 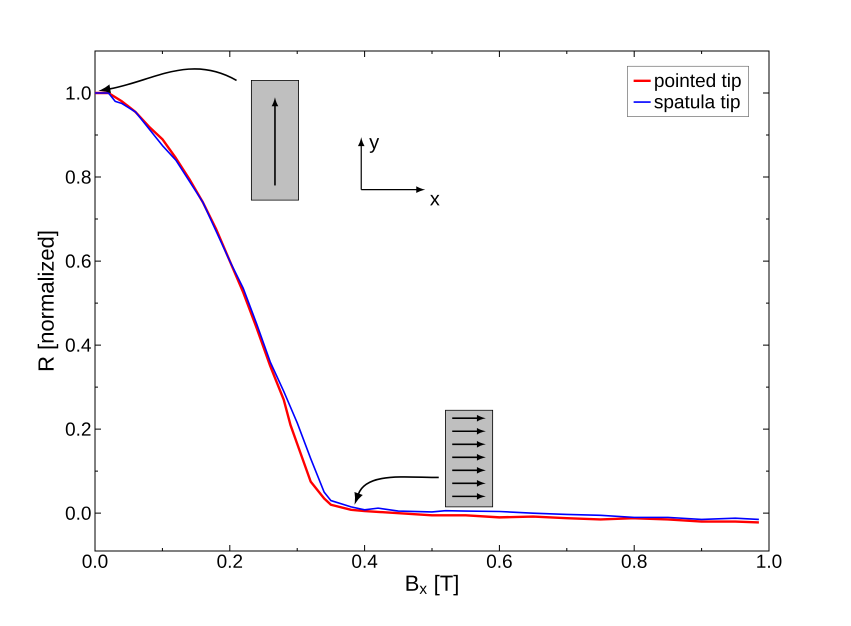 I want to click on x-tick-label: 0.2, so click(x=229, y=561).